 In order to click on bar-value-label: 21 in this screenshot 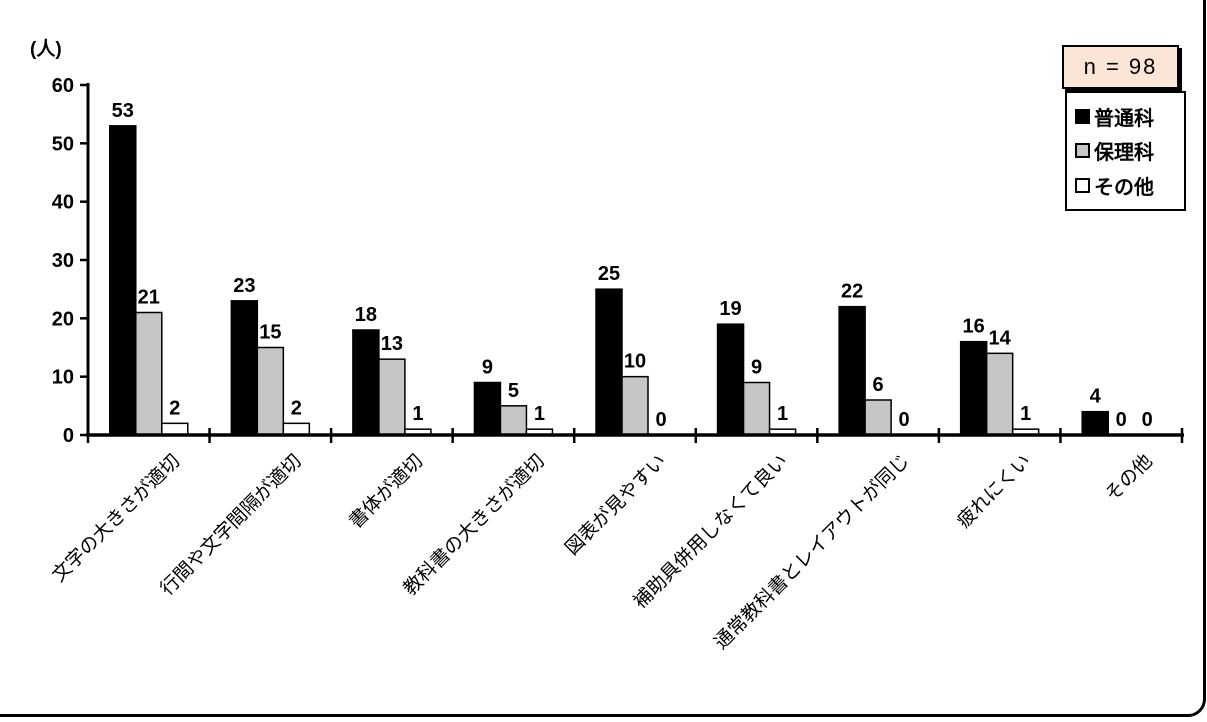, I will do `click(149, 298)`.